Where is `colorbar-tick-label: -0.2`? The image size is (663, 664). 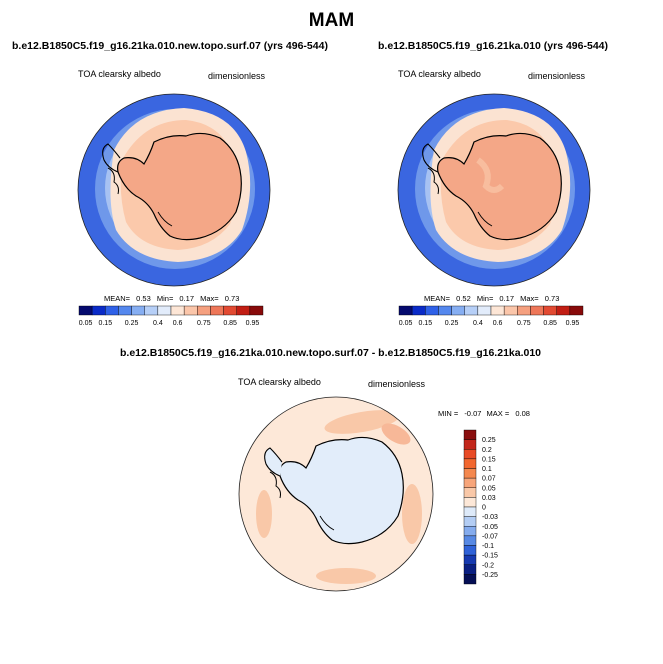
colorbar-tick-label: -0.2 is located at coordinates (488, 565).